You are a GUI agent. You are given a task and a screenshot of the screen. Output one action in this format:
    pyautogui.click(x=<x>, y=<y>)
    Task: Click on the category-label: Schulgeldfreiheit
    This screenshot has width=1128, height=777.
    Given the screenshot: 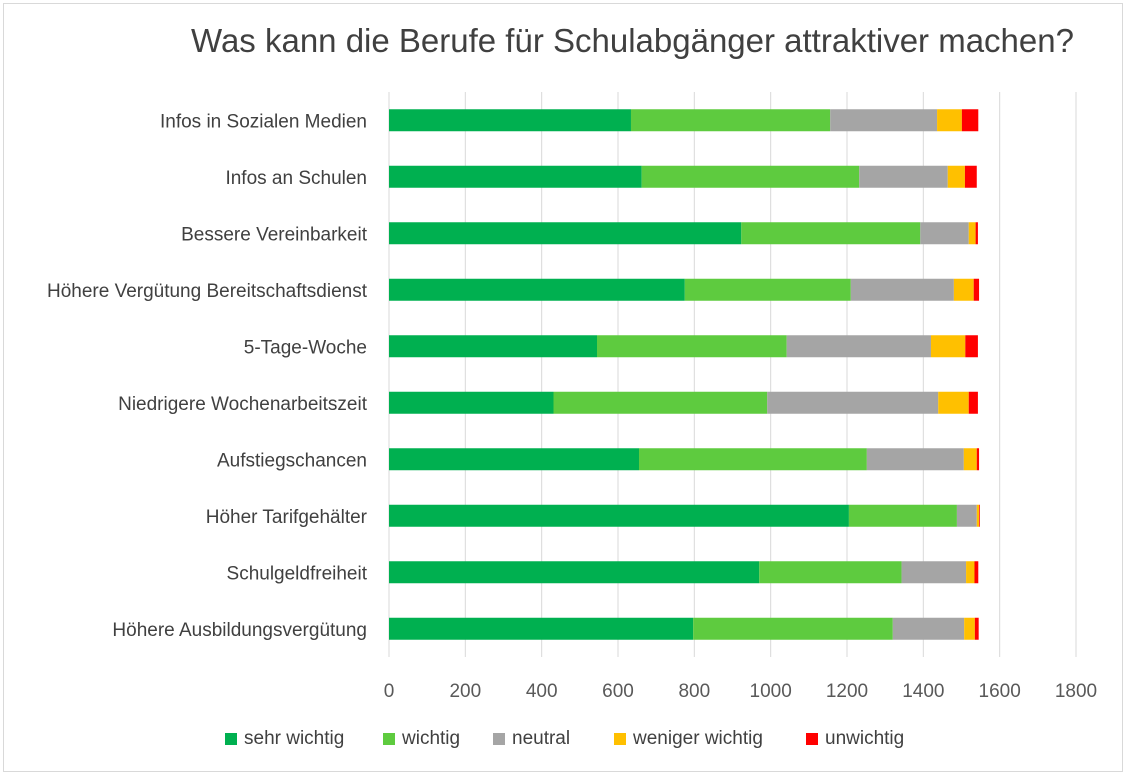 What is the action you would take?
    pyautogui.click(x=297, y=573)
    